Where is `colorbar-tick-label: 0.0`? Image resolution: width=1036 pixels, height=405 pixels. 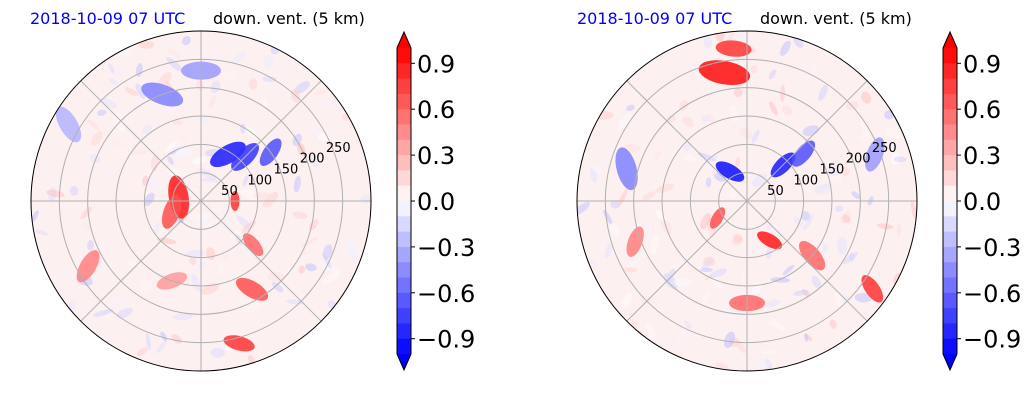 colorbar-tick-label: 0.0 is located at coordinates (982, 202).